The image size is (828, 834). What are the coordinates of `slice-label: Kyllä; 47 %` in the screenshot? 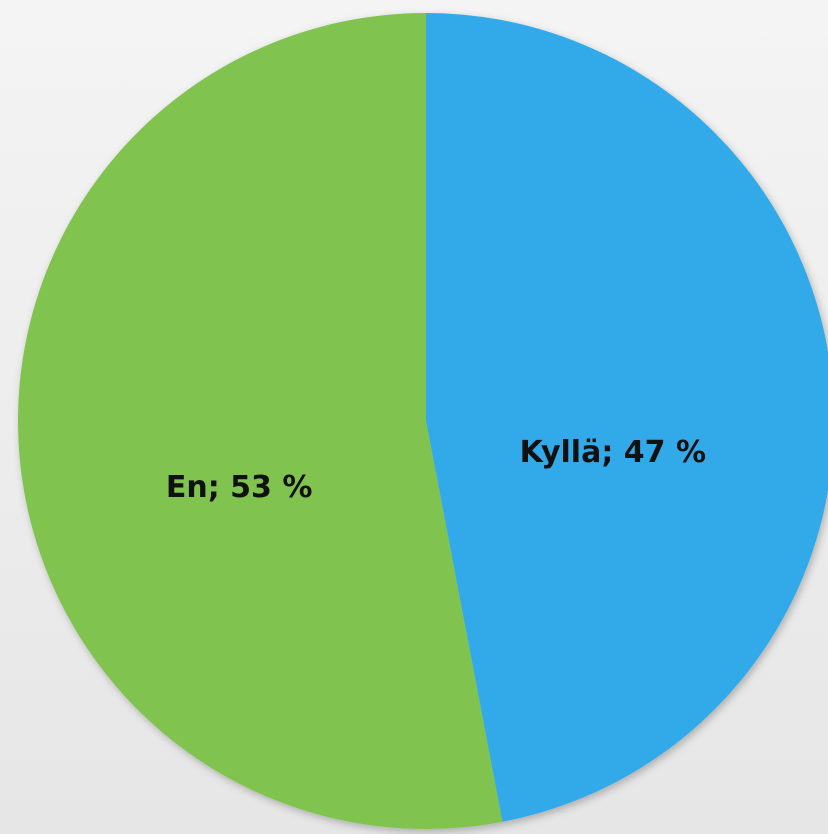 It's located at (613, 452).